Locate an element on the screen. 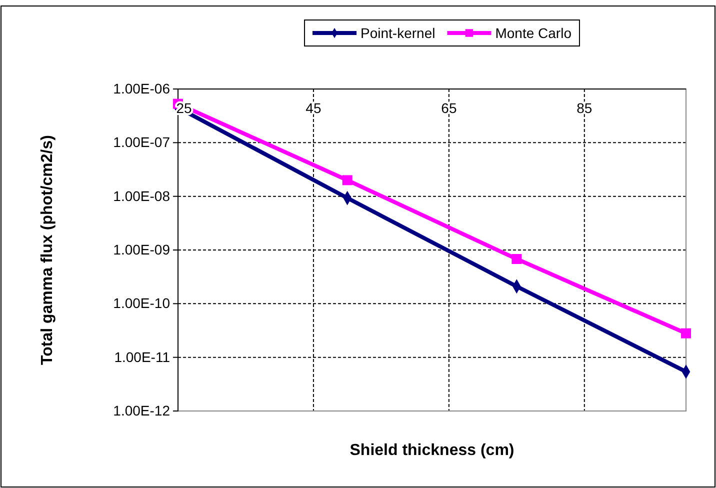 The image size is (716, 488). legend-label: Point-kernel is located at coordinates (398, 33).